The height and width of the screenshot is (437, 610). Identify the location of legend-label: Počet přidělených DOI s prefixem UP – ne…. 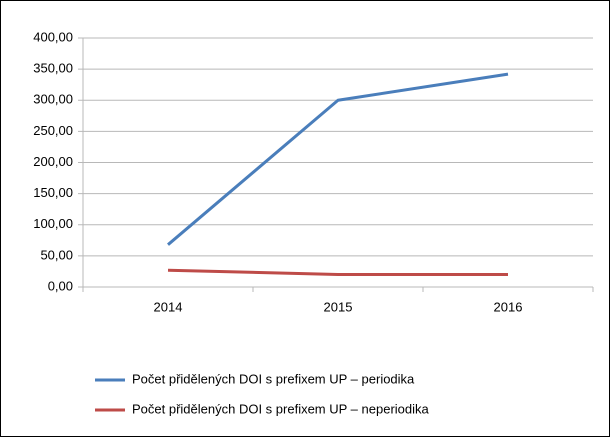
(281, 408).